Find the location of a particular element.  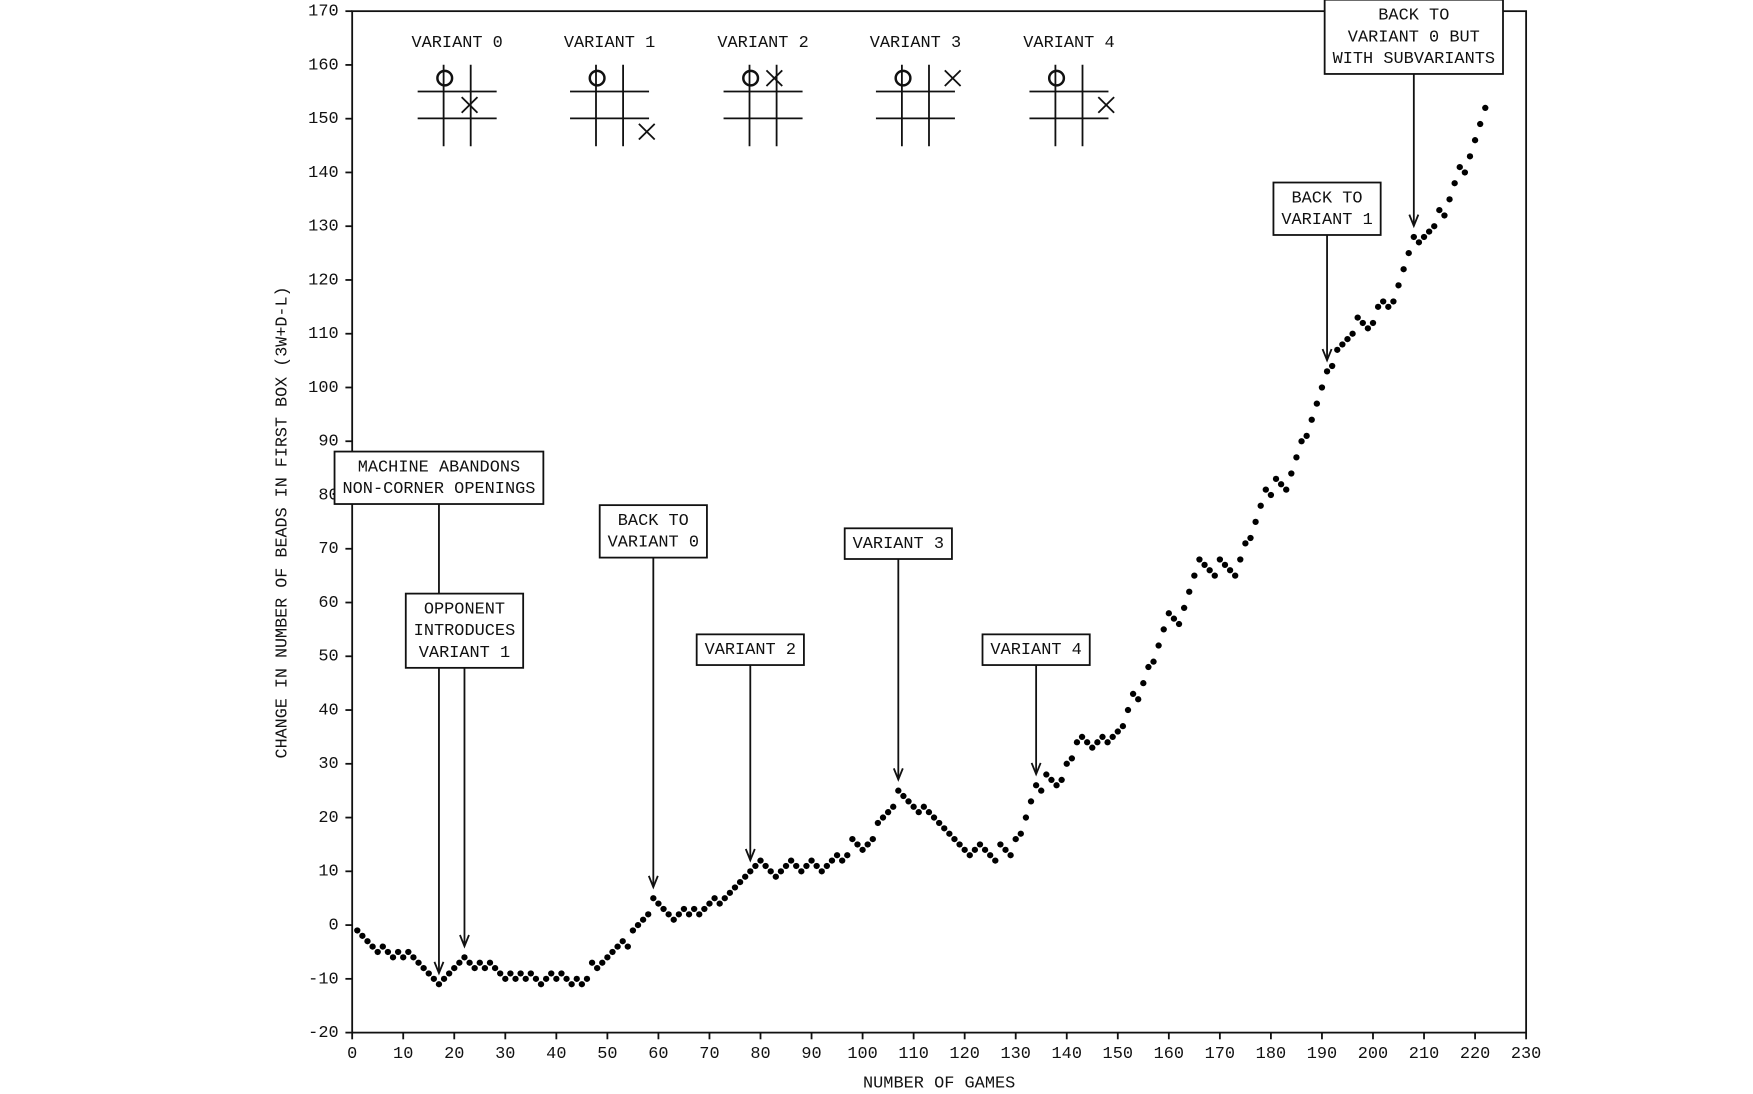

annotation-text: VARIANT 4 is located at coordinates (1035, 650).